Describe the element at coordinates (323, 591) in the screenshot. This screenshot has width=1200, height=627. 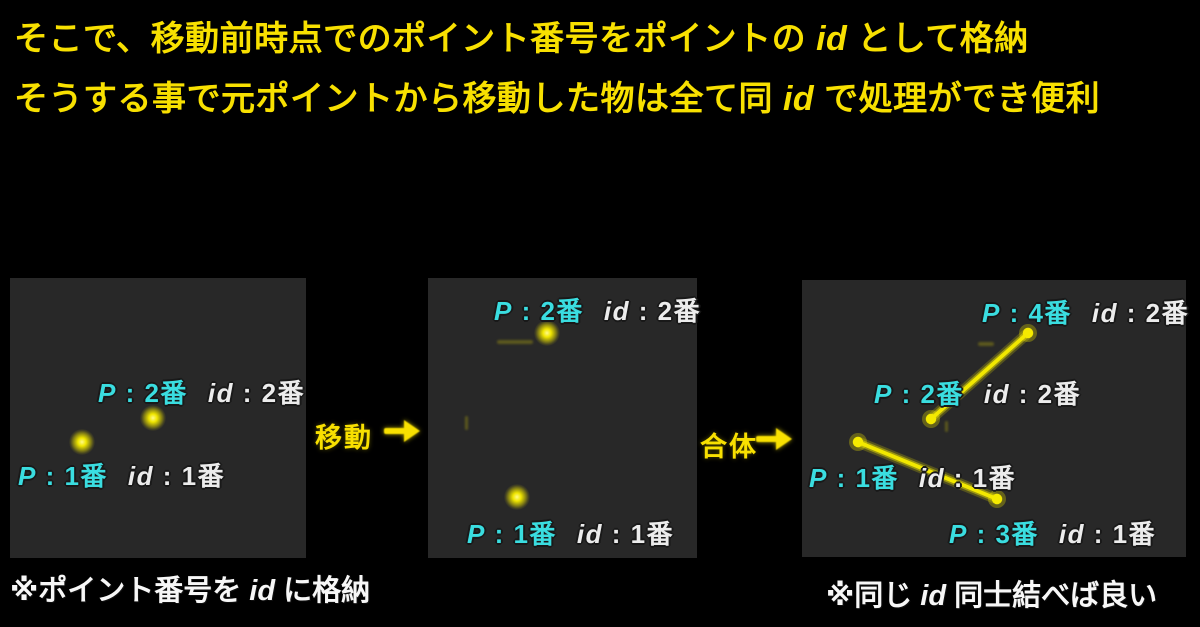
I see `caption-left-tail: に格納` at that location.